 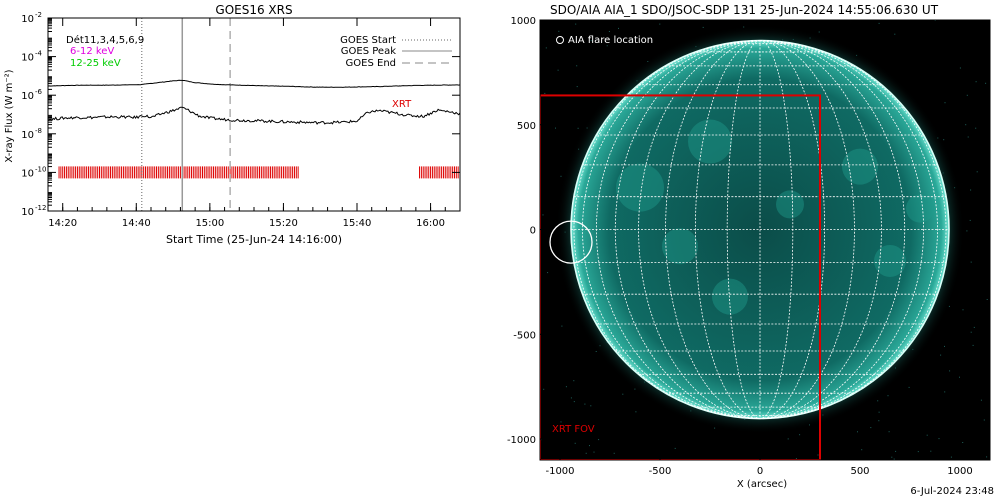 I want to click on goes-x-tick-label: 16:00, so click(x=430, y=223).